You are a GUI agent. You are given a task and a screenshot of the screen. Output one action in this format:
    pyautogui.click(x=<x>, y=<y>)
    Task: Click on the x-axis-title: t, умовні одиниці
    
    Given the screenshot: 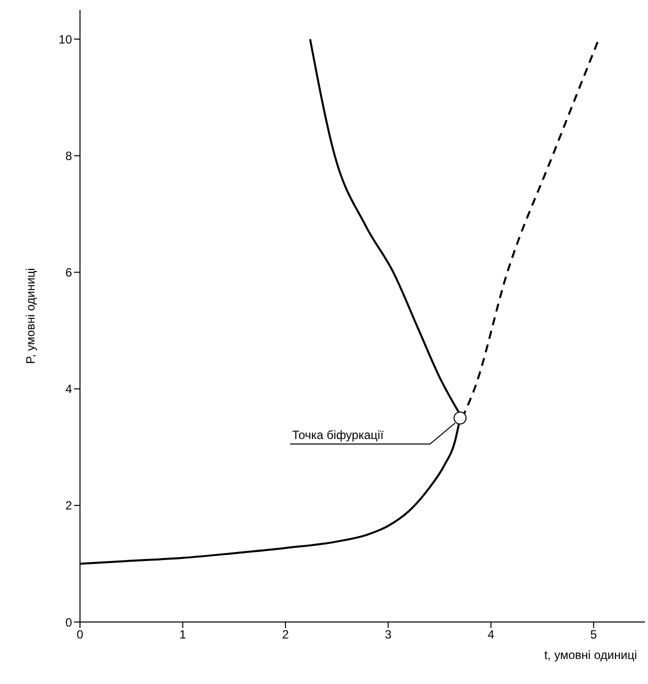 What is the action you would take?
    pyautogui.click(x=590, y=655)
    